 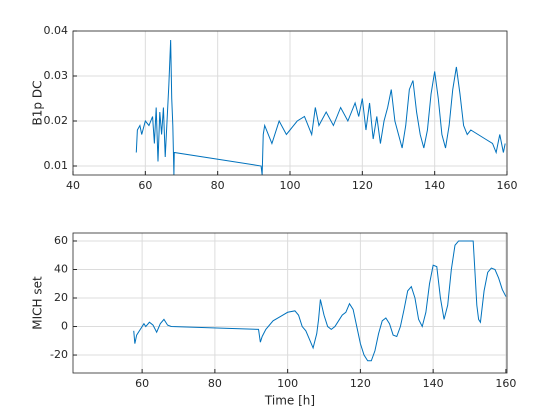 What do you see at coordinates (56, 75) in the screenshot?
I see `y-tick-label: 0.03` at bounding box center [56, 75].